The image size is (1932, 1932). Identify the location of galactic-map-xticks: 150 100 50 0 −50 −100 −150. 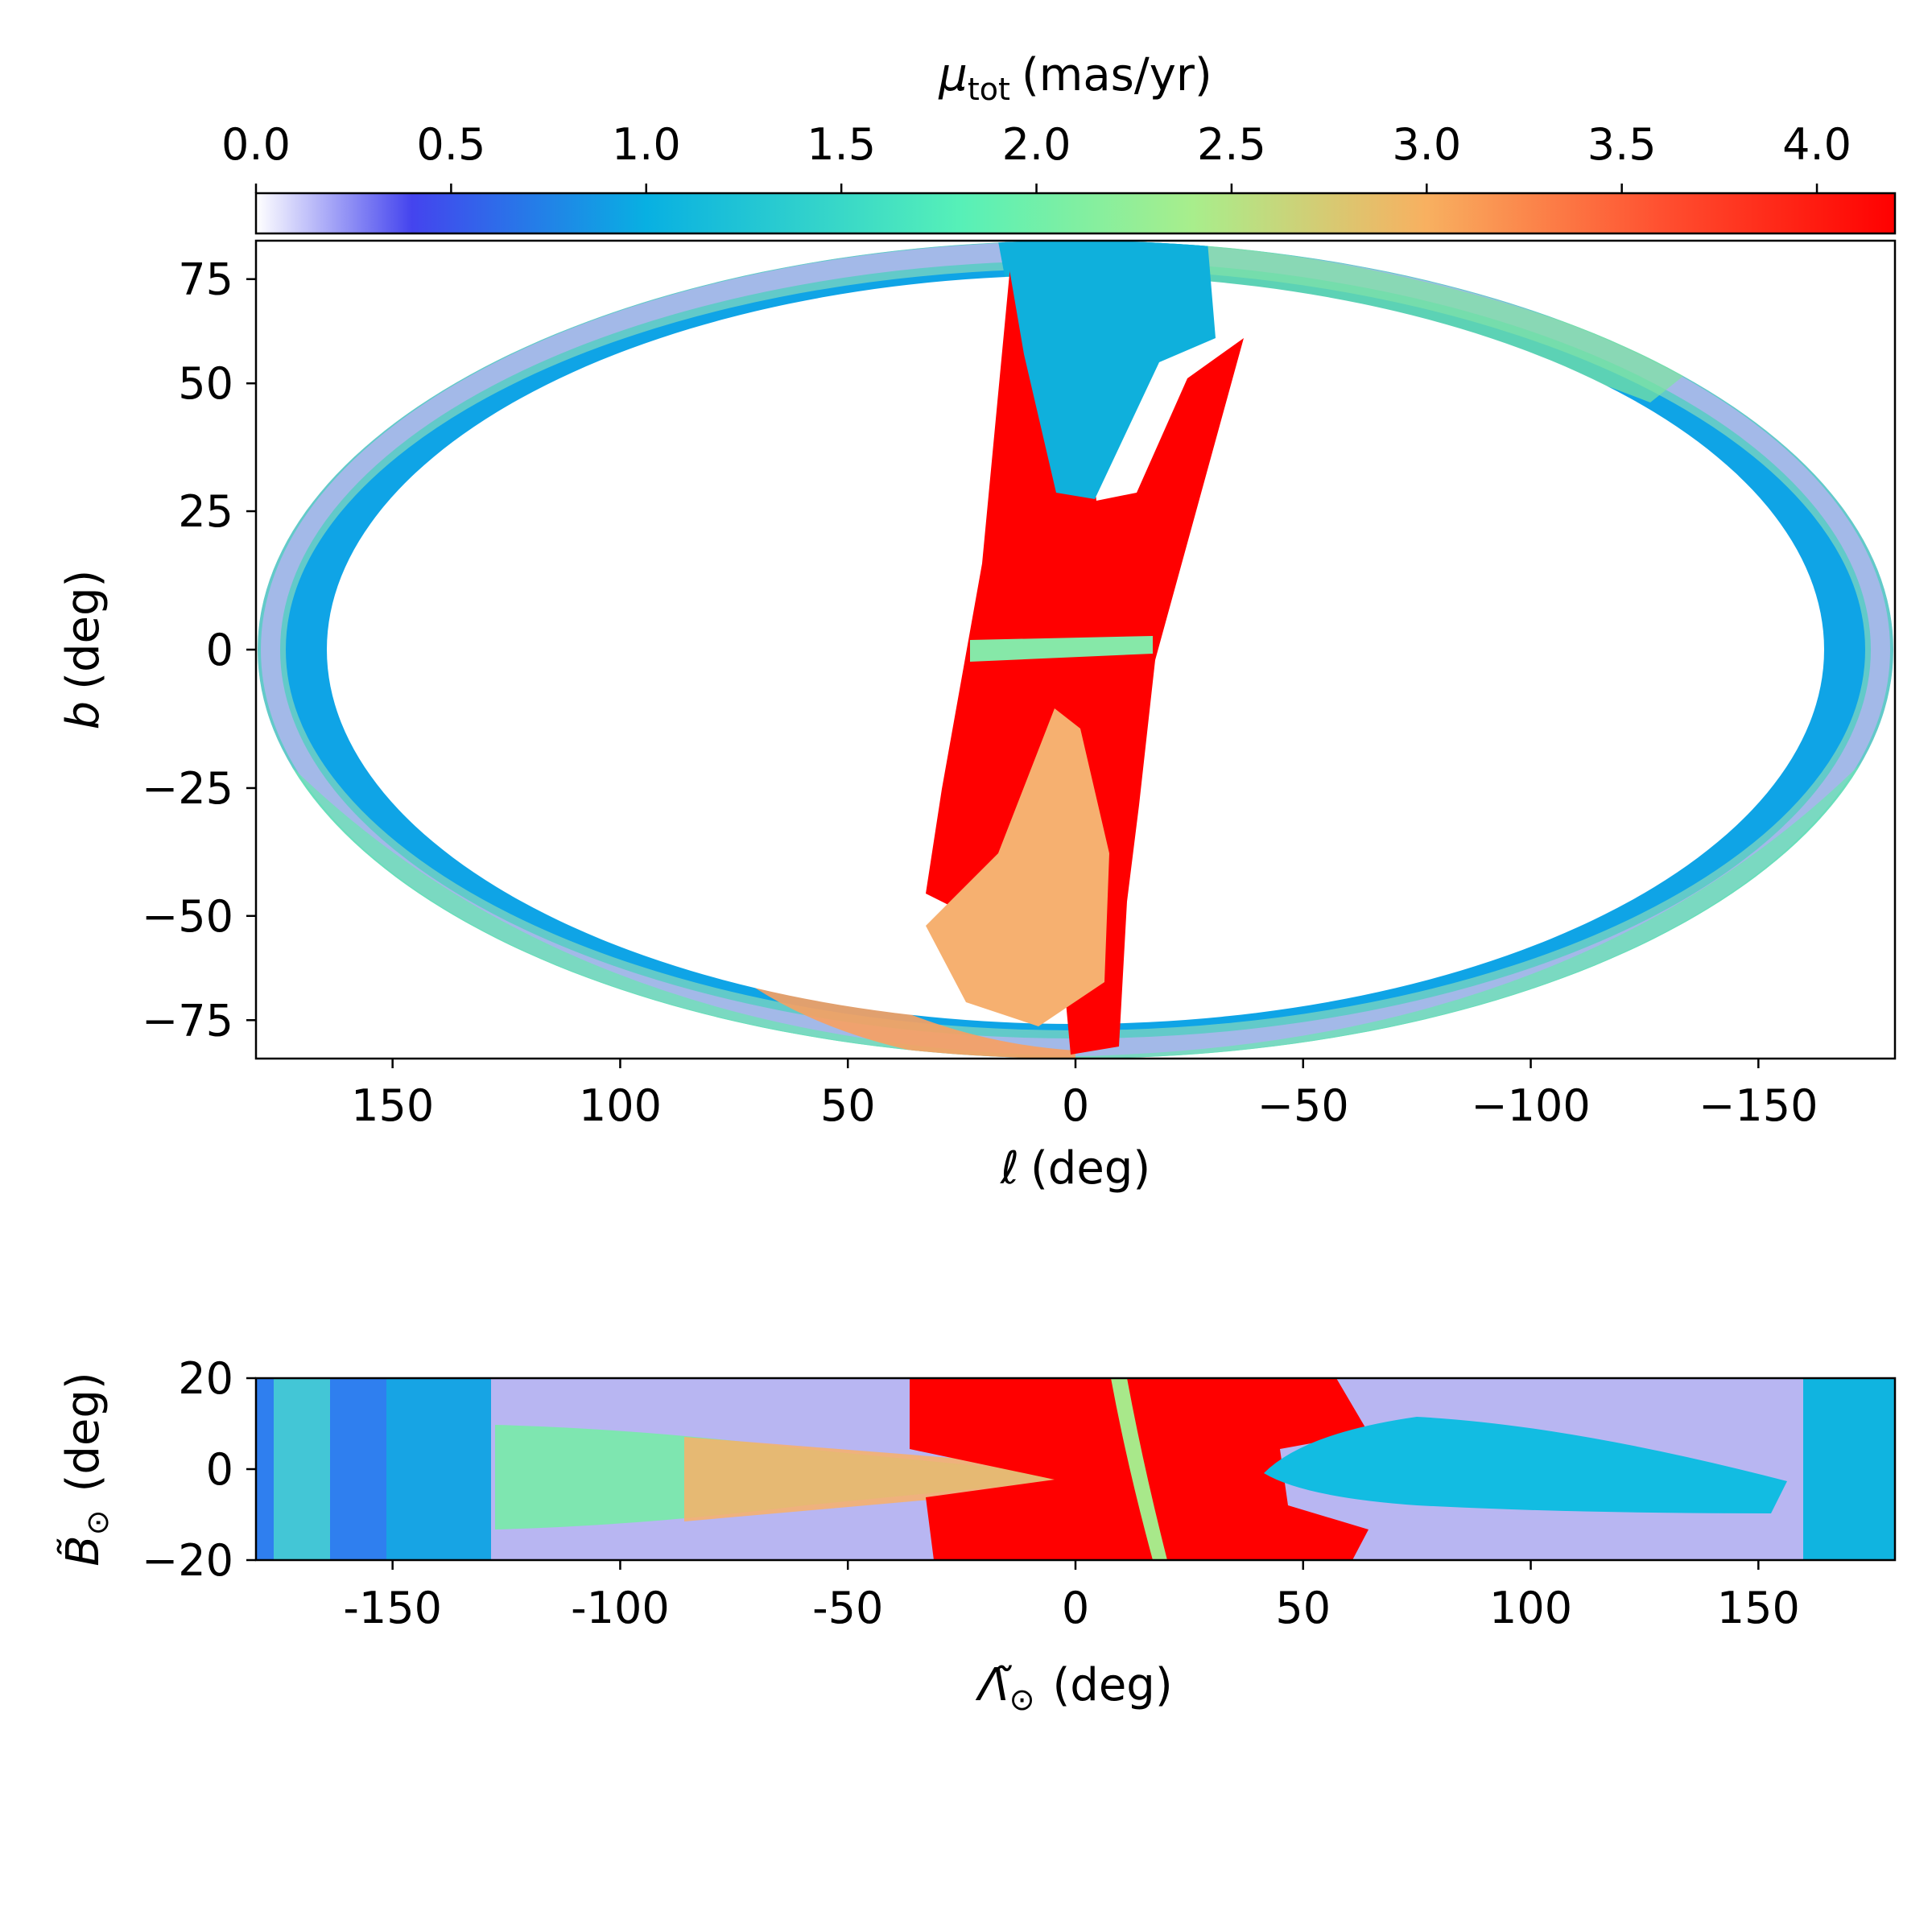
(1084, 1095).